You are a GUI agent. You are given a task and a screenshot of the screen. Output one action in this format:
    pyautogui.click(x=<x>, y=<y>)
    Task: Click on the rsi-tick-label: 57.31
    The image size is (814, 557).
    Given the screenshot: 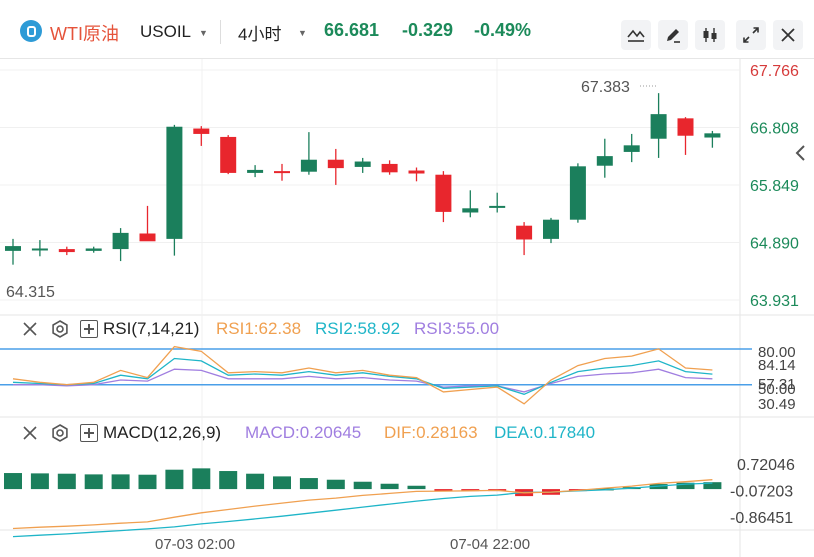 What is the action you would take?
    pyautogui.click(x=777, y=384)
    